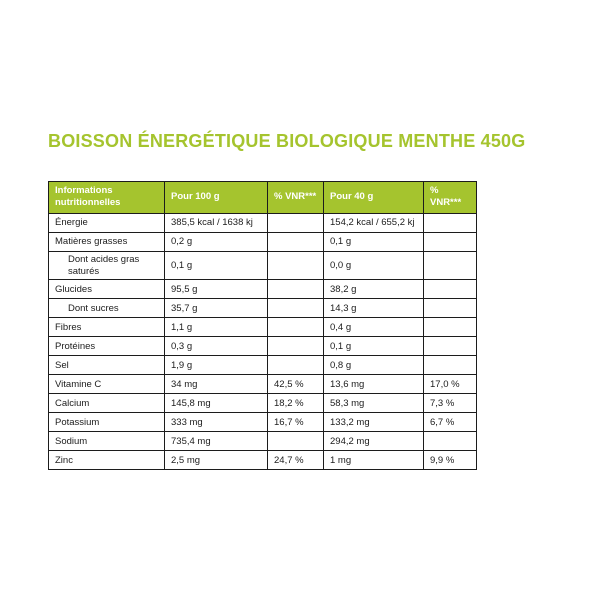  Describe the element at coordinates (216, 384) in the screenshot. I see `value-per-100g: 34 mg` at that location.